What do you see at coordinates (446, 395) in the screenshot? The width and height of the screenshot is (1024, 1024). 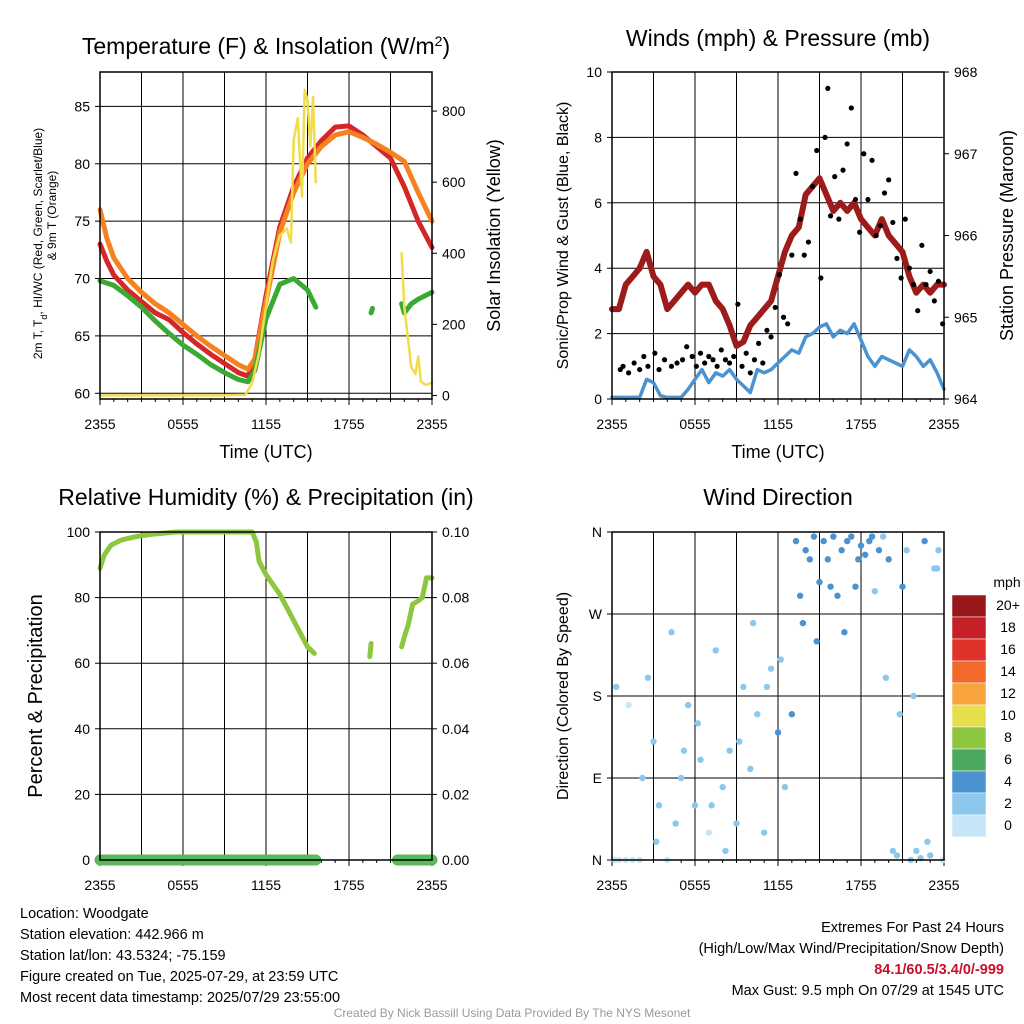 I see `y2-tick-label: 0` at bounding box center [446, 395].